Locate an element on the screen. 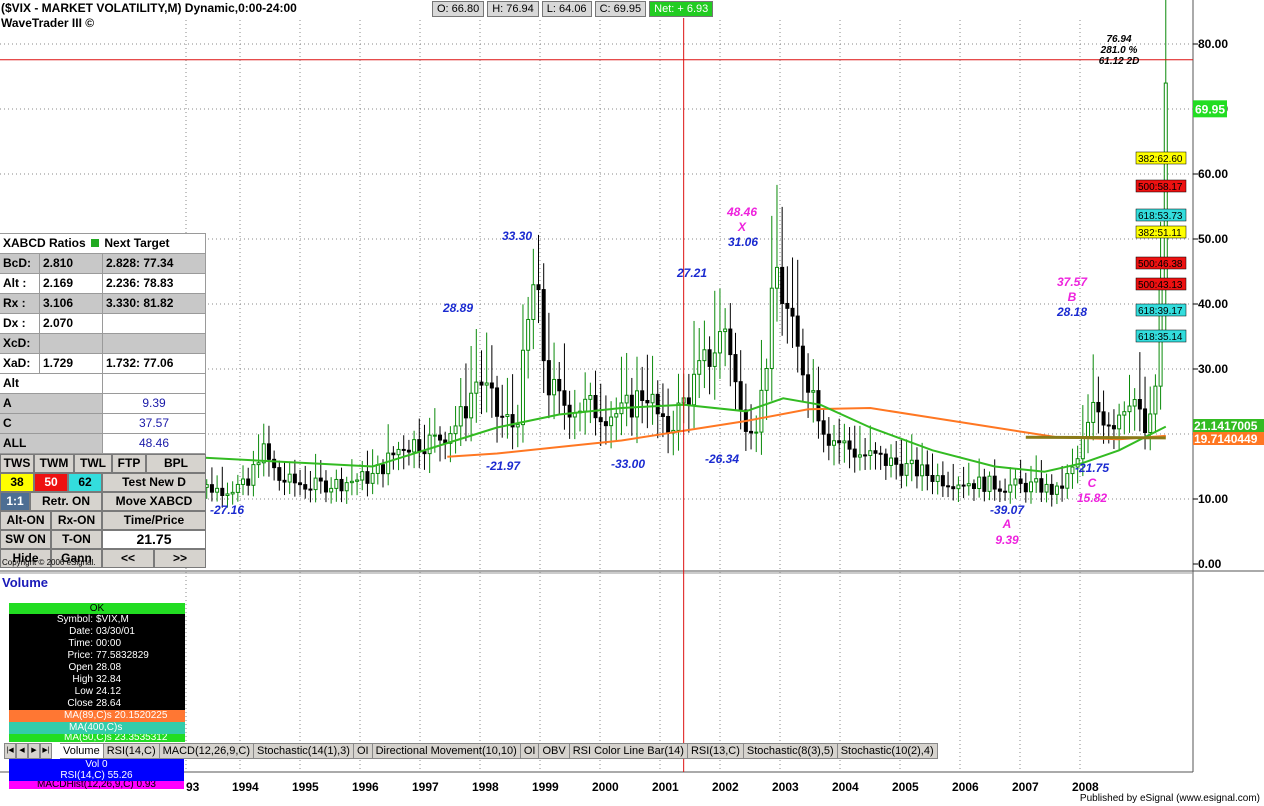 Image resolution: width=1264 pixels, height=806 pixels. wave-label-blue: -27.16 is located at coordinates (227, 510).